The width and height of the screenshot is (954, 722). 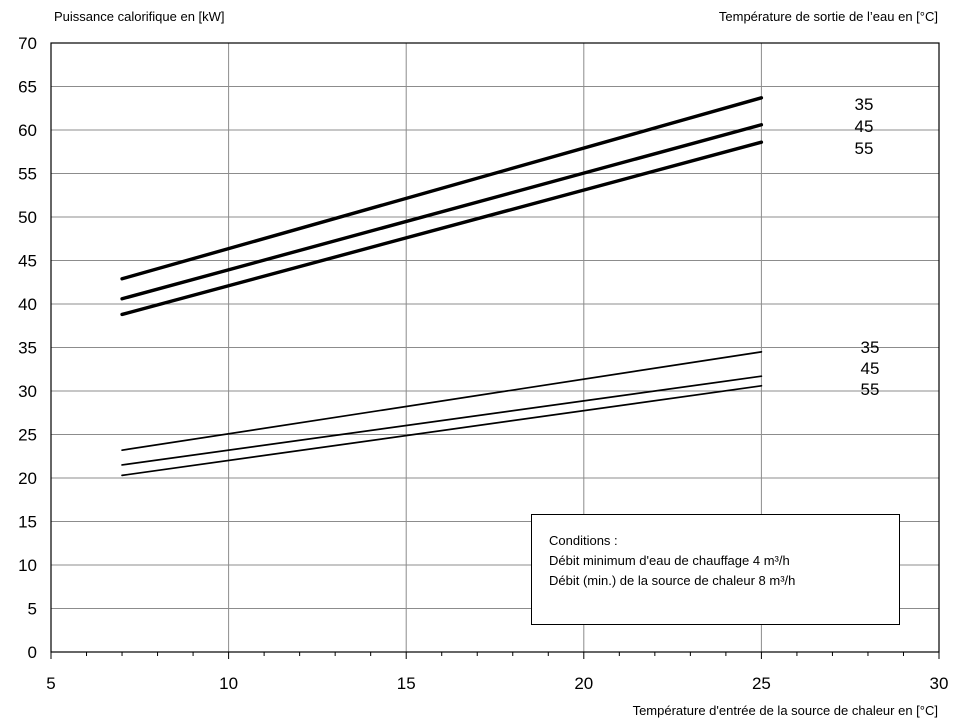 What do you see at coordinates (583, 540) in the screenshot?
I see `conditions-title: Conditions :` at bounding box center [583, 540].